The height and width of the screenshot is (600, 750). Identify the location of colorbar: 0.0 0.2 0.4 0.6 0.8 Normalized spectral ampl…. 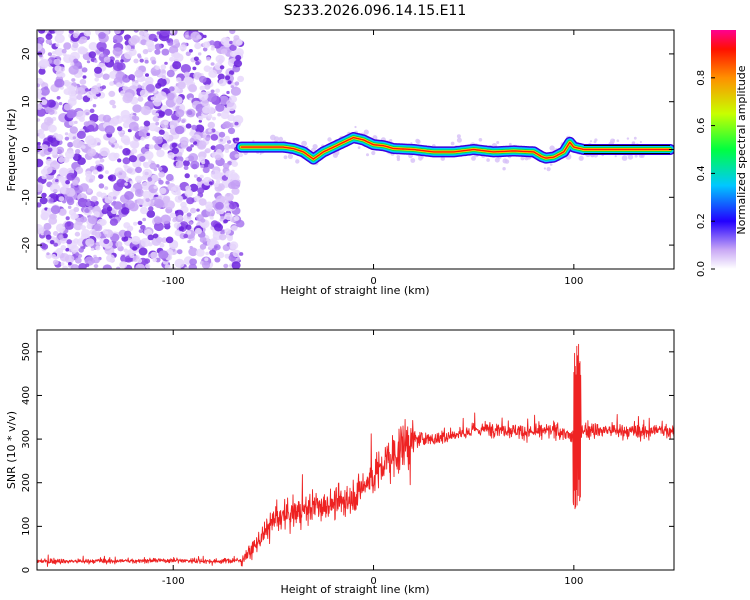
(722, 153).